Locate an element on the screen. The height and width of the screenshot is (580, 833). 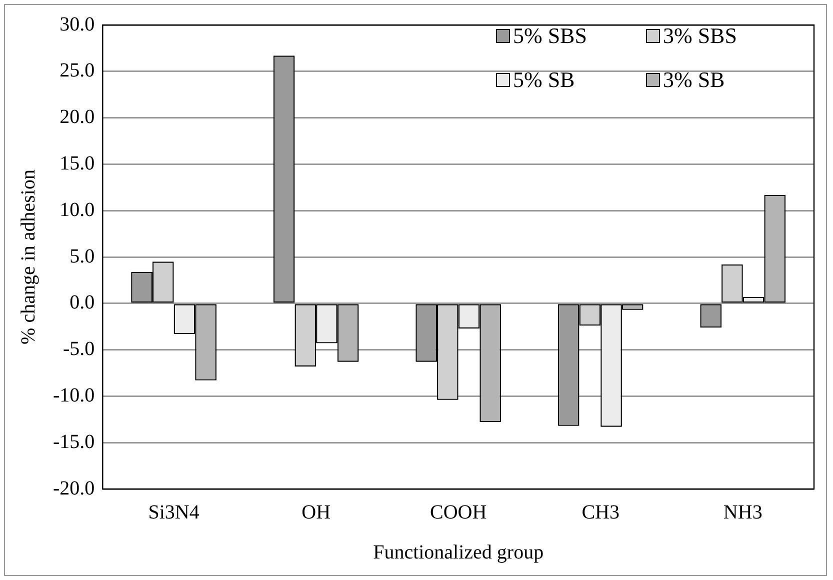
y-tick-label: 30.0 is located at coordinates (77, 24).